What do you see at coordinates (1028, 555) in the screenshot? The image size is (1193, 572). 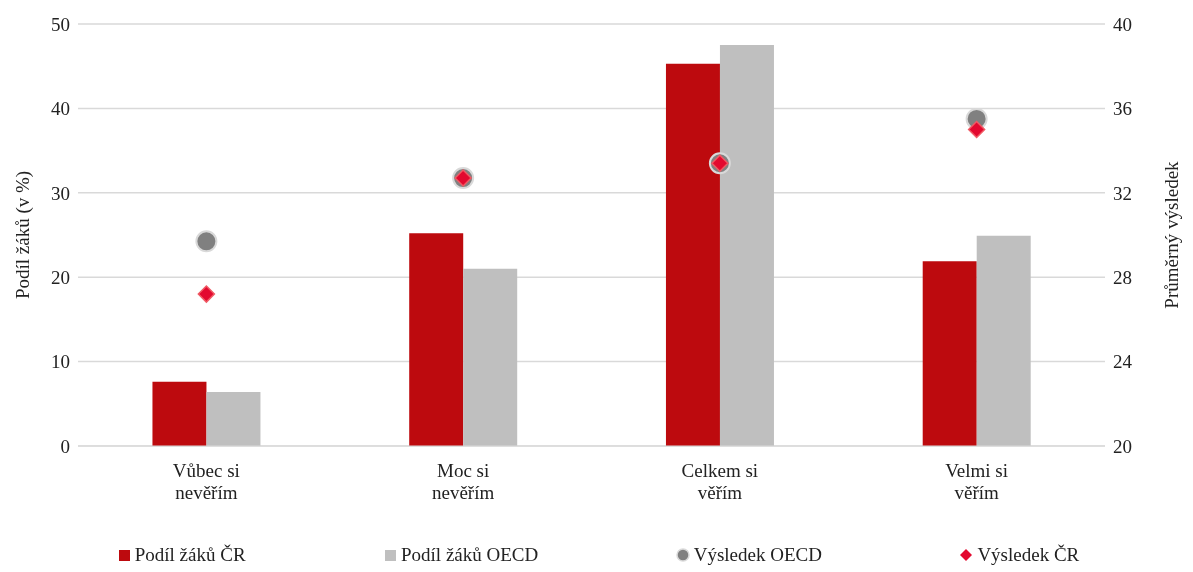 I see `legend-label: Výsledek ČR` at bounding box center [1028, 555].